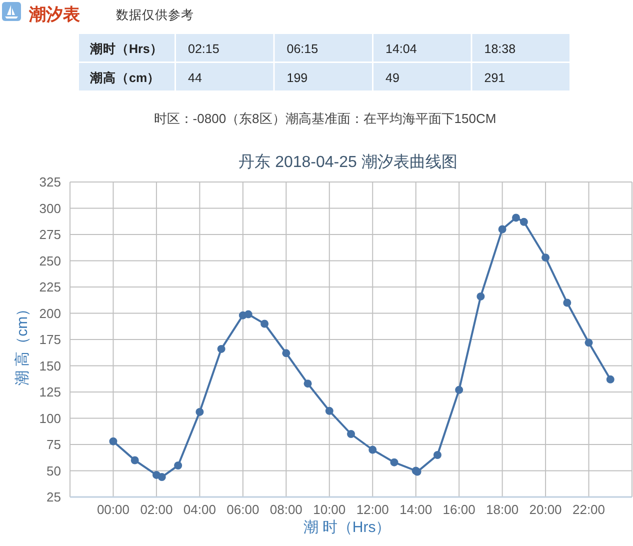 The height and width of the screenshot is (546, 633). Describe the element at coordinates (545, 509) in the screenshot. I see `x-tick-label: 20:00` at that location.